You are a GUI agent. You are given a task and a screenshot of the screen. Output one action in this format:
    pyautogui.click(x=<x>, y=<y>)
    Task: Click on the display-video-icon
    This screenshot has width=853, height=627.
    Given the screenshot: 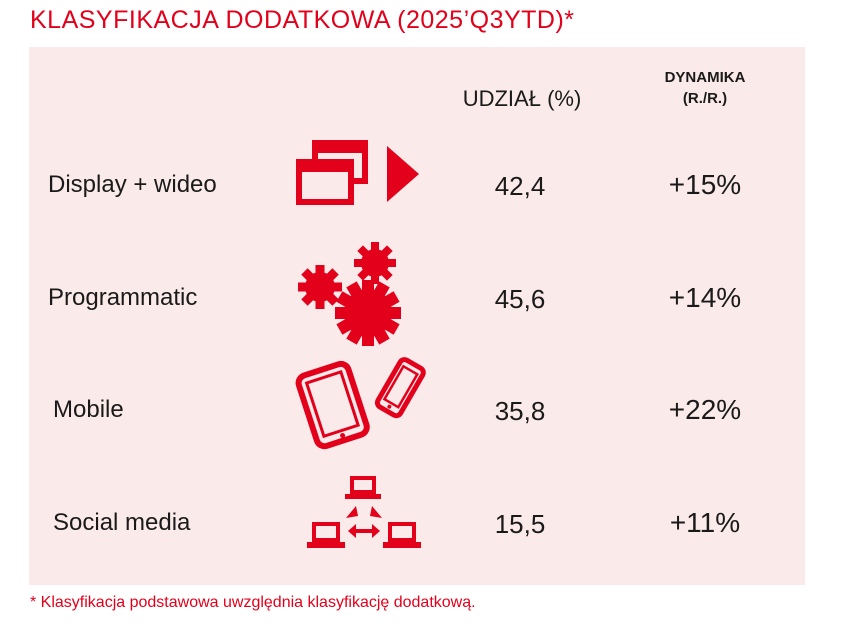 What is the action you would take?
    pyautogui.click(x=357, y=172)
    